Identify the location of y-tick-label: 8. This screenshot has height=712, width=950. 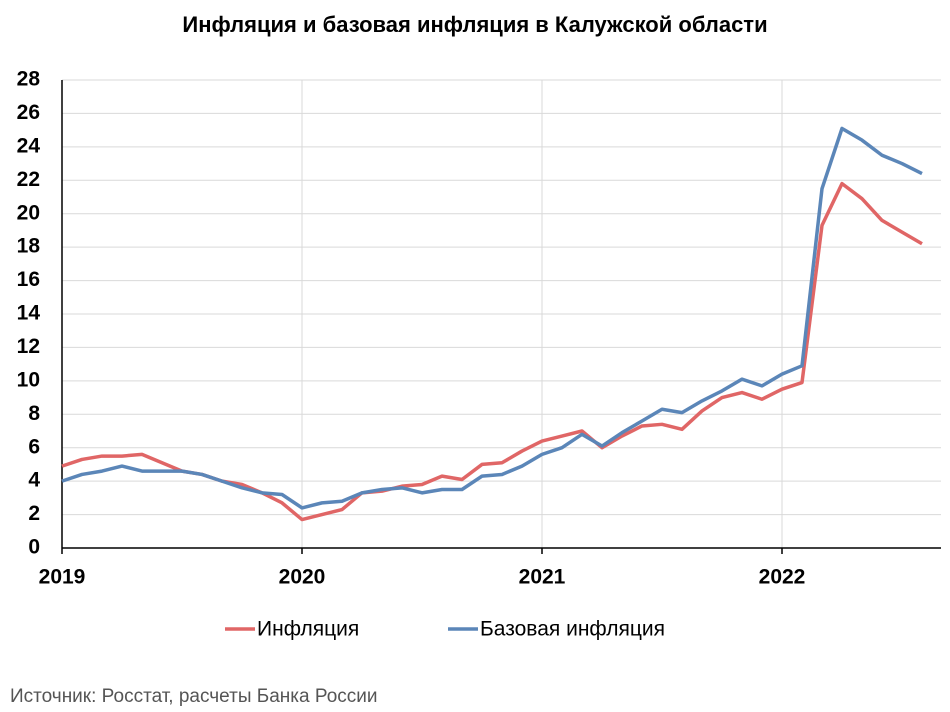
(34, 413).